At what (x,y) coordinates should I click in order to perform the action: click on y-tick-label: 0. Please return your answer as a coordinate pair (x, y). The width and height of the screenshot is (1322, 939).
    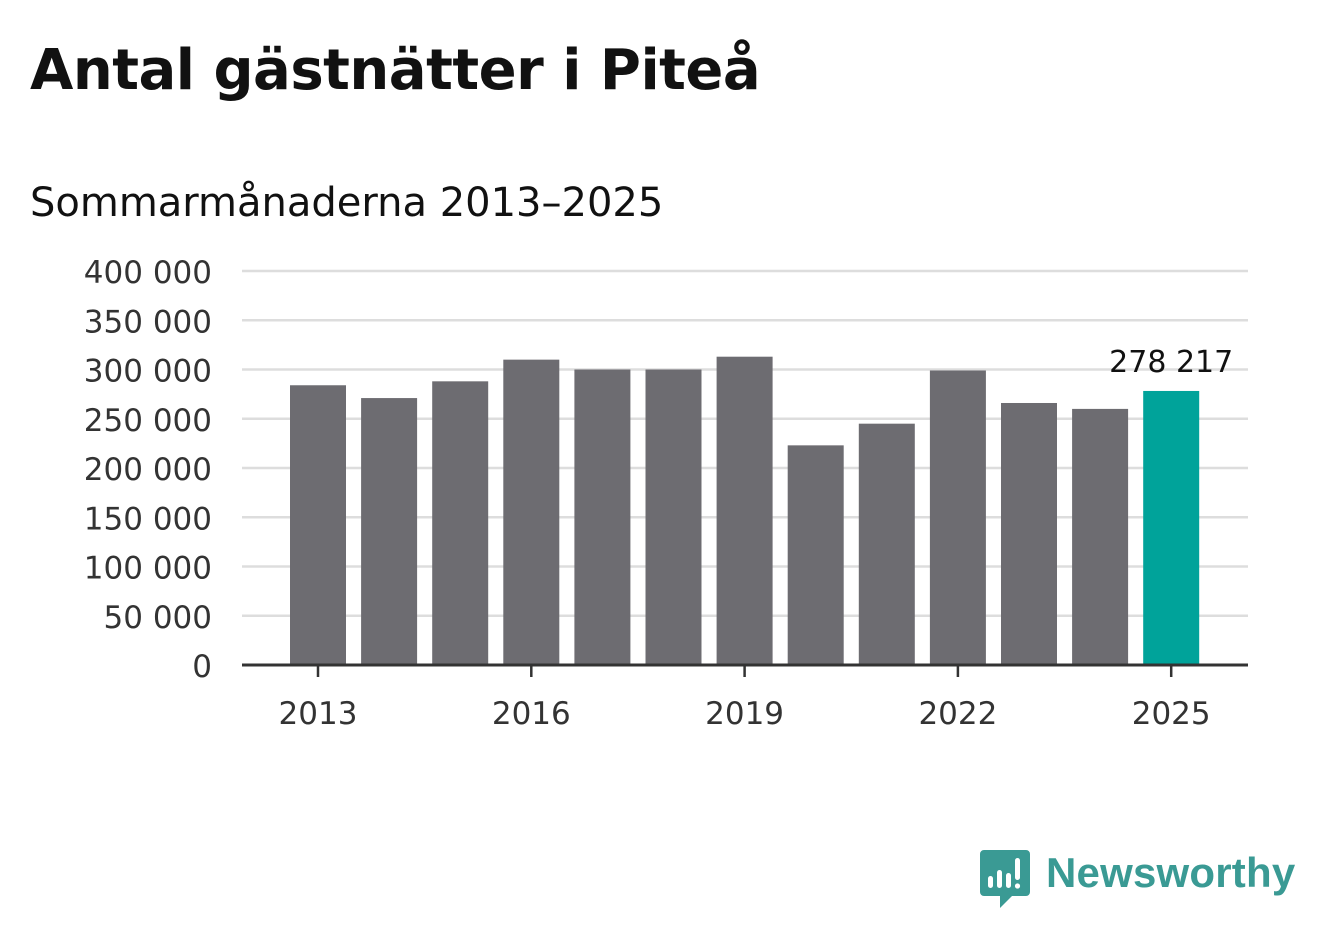
    Looking at the image, I should click on (202, 667).